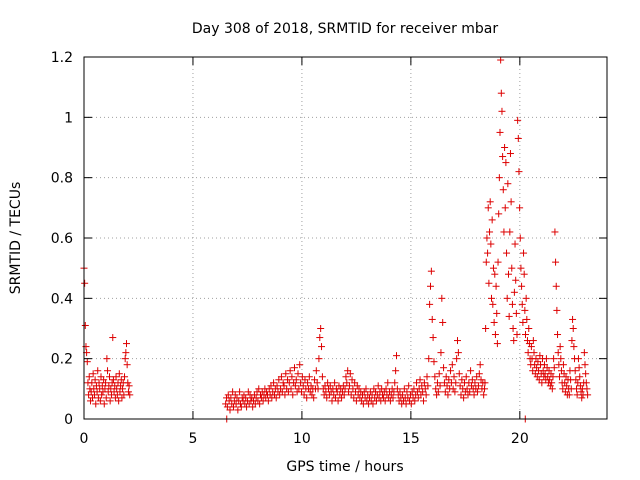 This screenshot has width=640, height=480. Describe the element at coordinates (16, 238) in the screenshot. I see `y-axis-label: SRMTID / TECUs` at that location.